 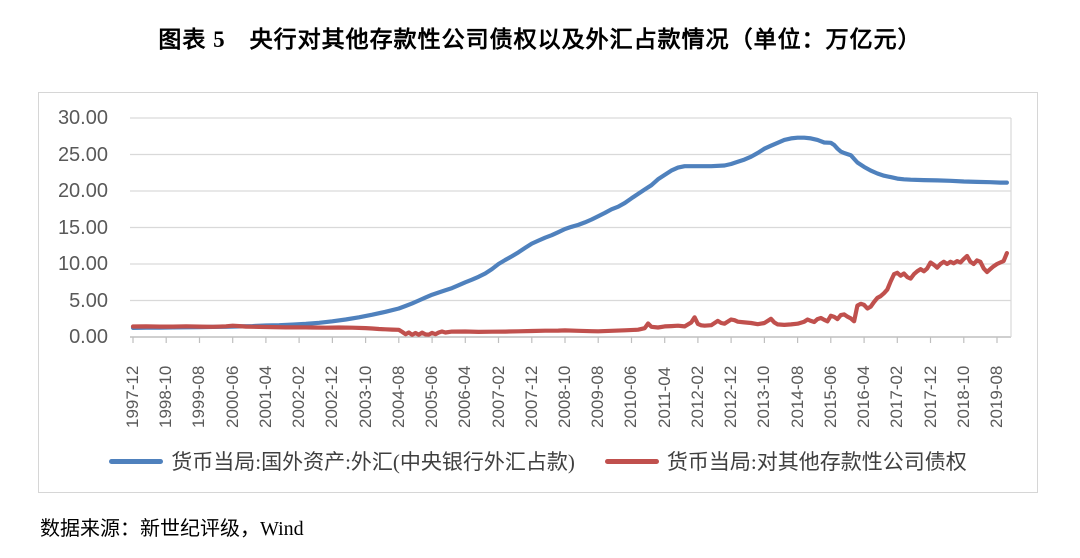 I want to click on x-axis-label: 2005-06, so click(x=432, y=396).